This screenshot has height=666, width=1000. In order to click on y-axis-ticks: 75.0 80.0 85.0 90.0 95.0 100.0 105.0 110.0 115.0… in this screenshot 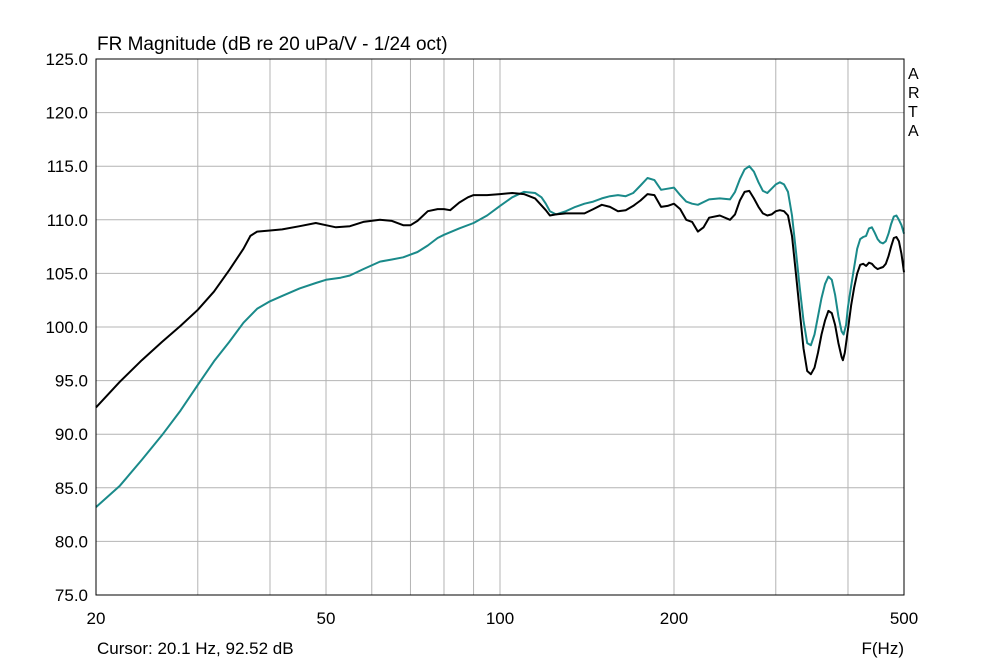, I will do `click(66, 327)`.